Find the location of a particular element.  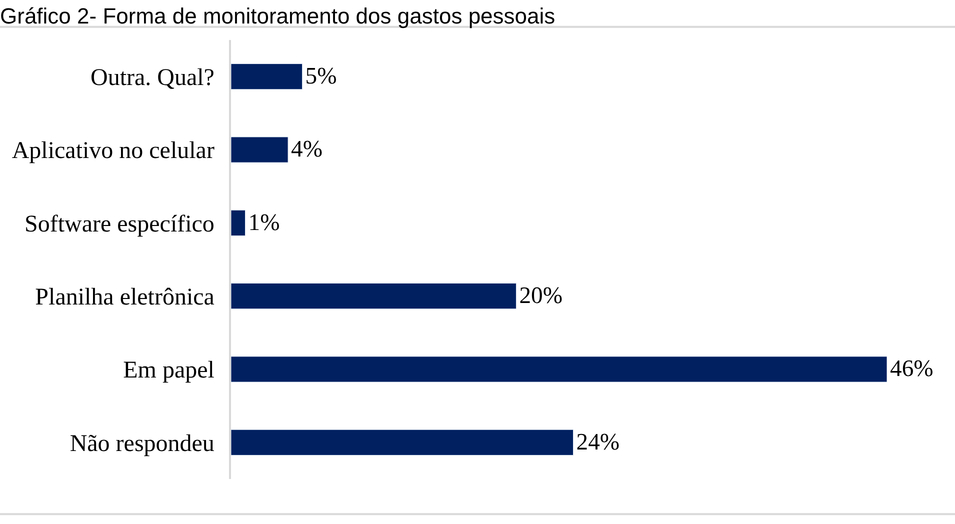

y-tick-label: Planilha eletrônica is located at coordinates (125, 297).